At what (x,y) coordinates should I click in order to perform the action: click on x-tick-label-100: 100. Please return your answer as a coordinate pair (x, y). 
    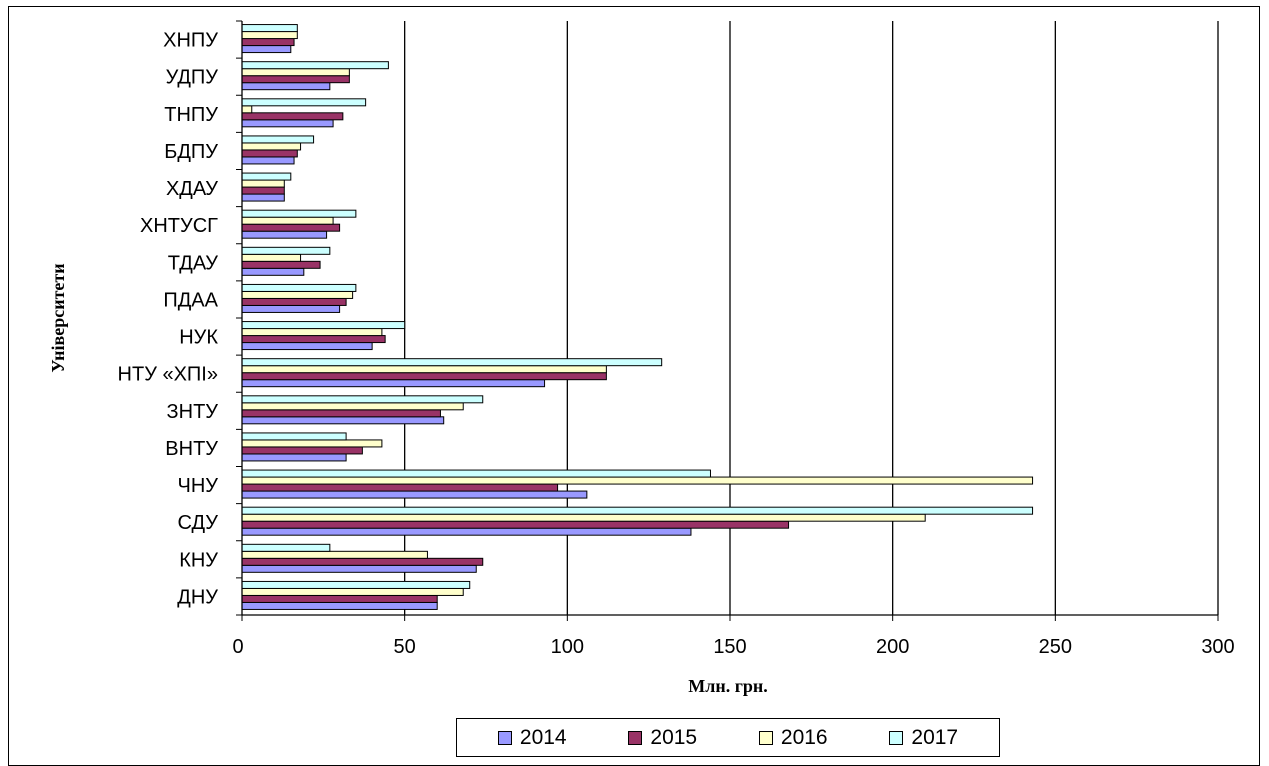
    Looking at the image, I should click on (567, 647).